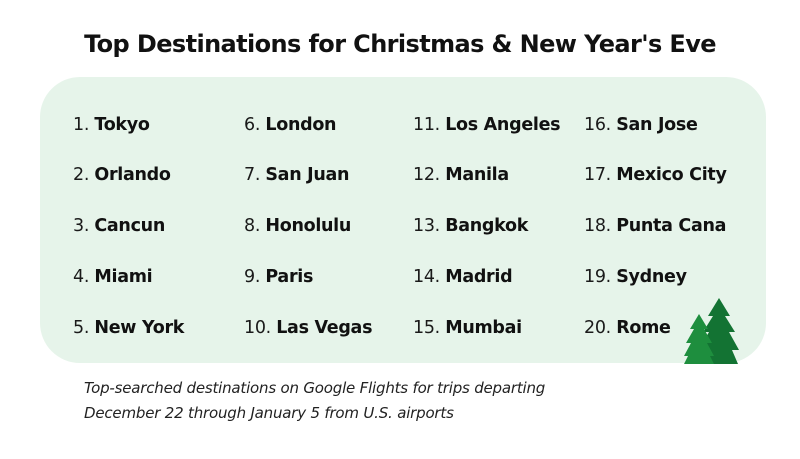  I want to click on destination-name: Madrid, so click(479, 277).